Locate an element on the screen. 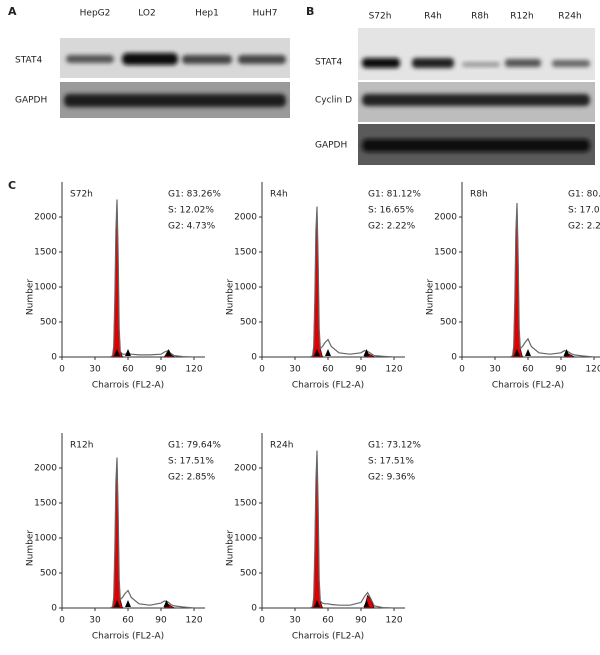 The height and width of the screenshot is (655, 600). stat-label: S: 17.06% is located at coordinates (584, 211).